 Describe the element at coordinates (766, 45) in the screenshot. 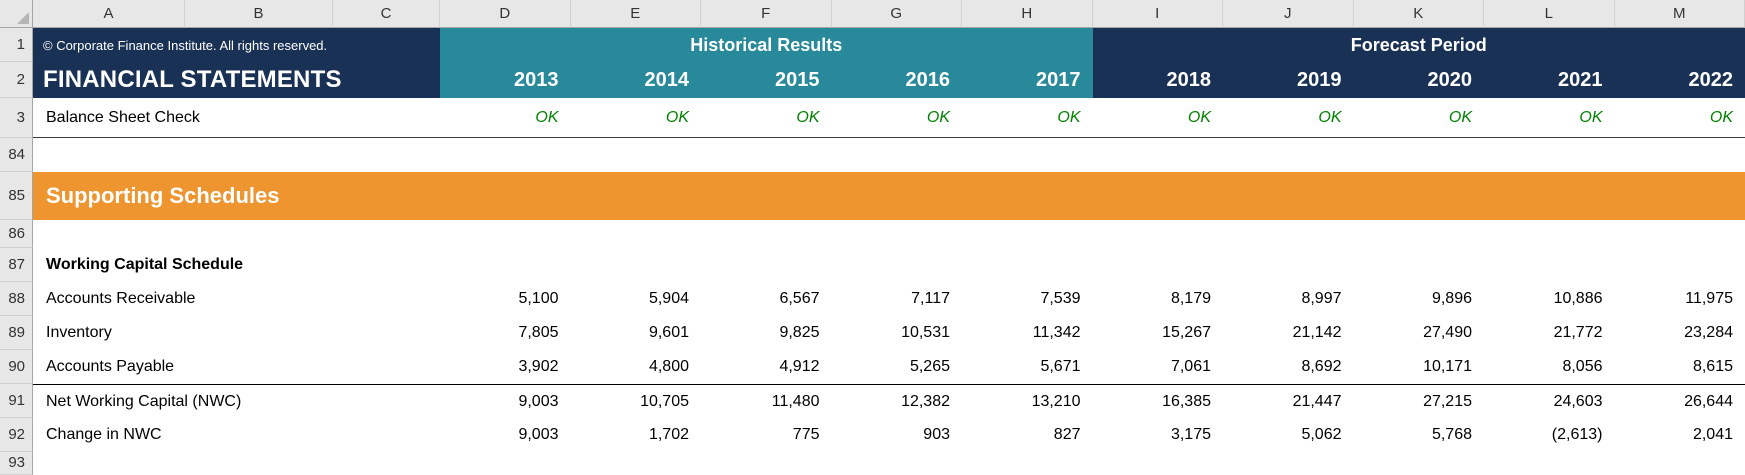

I see `cell-historical-results: Historical Results` at that location.